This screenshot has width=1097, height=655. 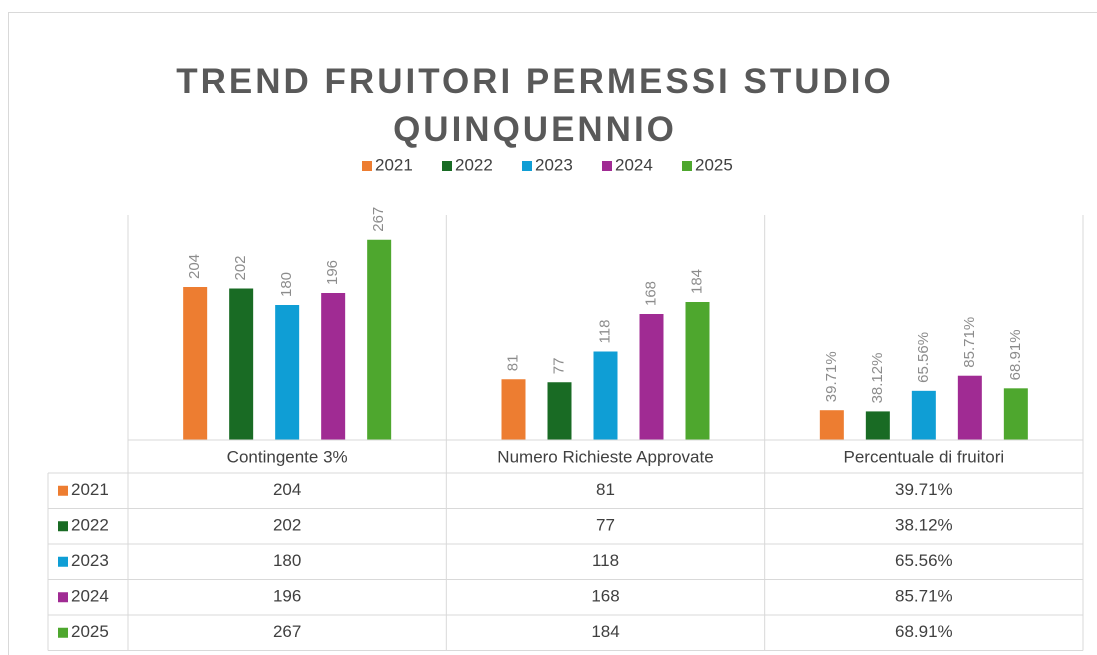 What do you see at coordinates (605, 489) in the screenshot?
I see `table-cell: 81` at bounding box center [605, 489].